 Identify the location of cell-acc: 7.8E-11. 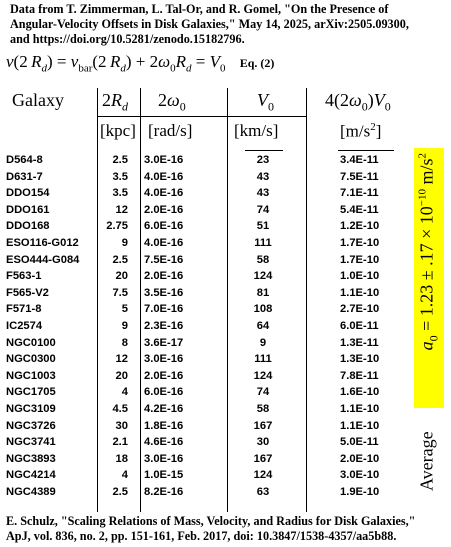
(359, 375).